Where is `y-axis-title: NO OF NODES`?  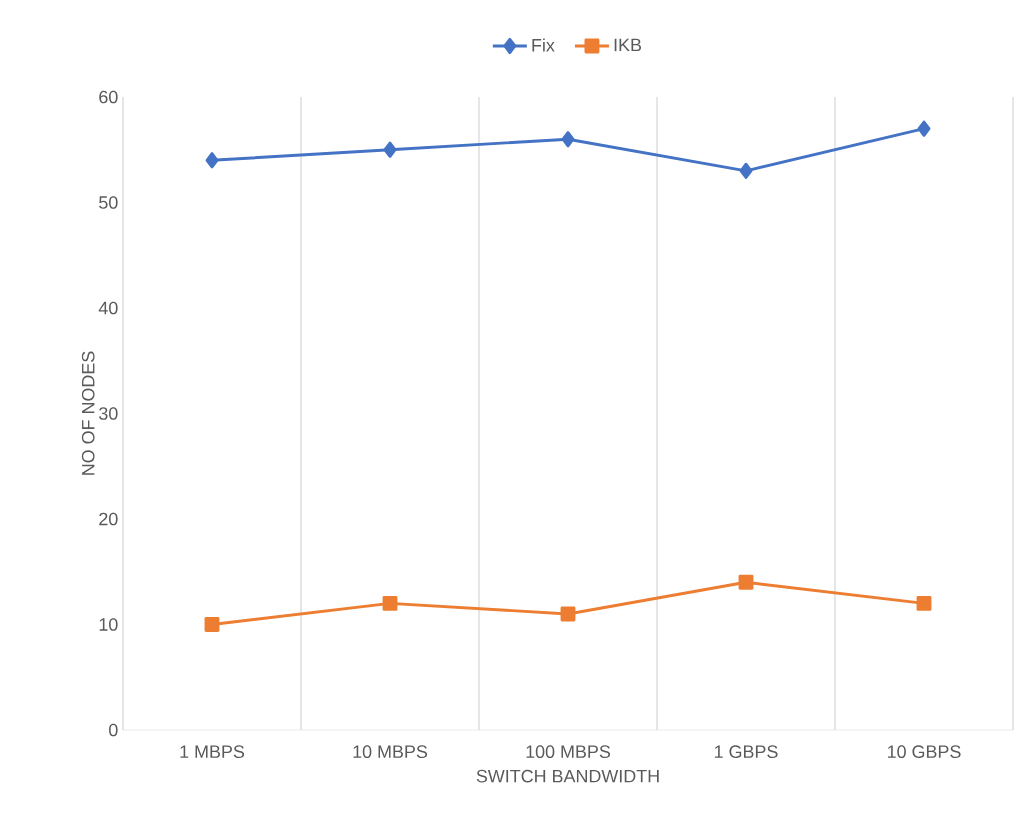
y-axis-title: NO OF NODES is located at coordinates (88, 413).